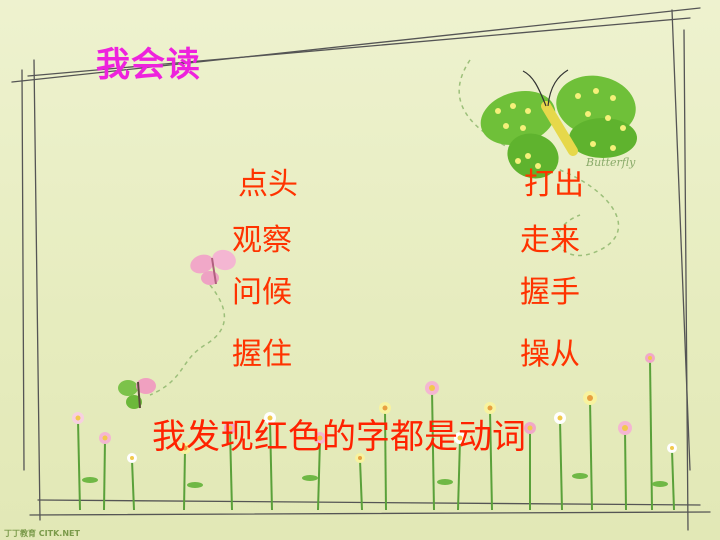 Image resolution: width=720 pixels, height=540 pixels. I want to click on summary-sentence: 我发现红色的字都是动词, so click(339, 437).